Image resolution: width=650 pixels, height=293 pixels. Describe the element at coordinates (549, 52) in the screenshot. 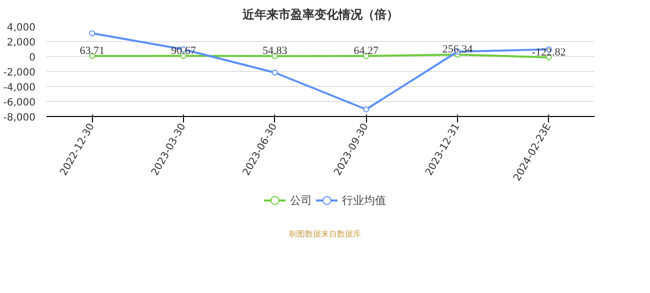

I see `data-label: -122.82` at that location.